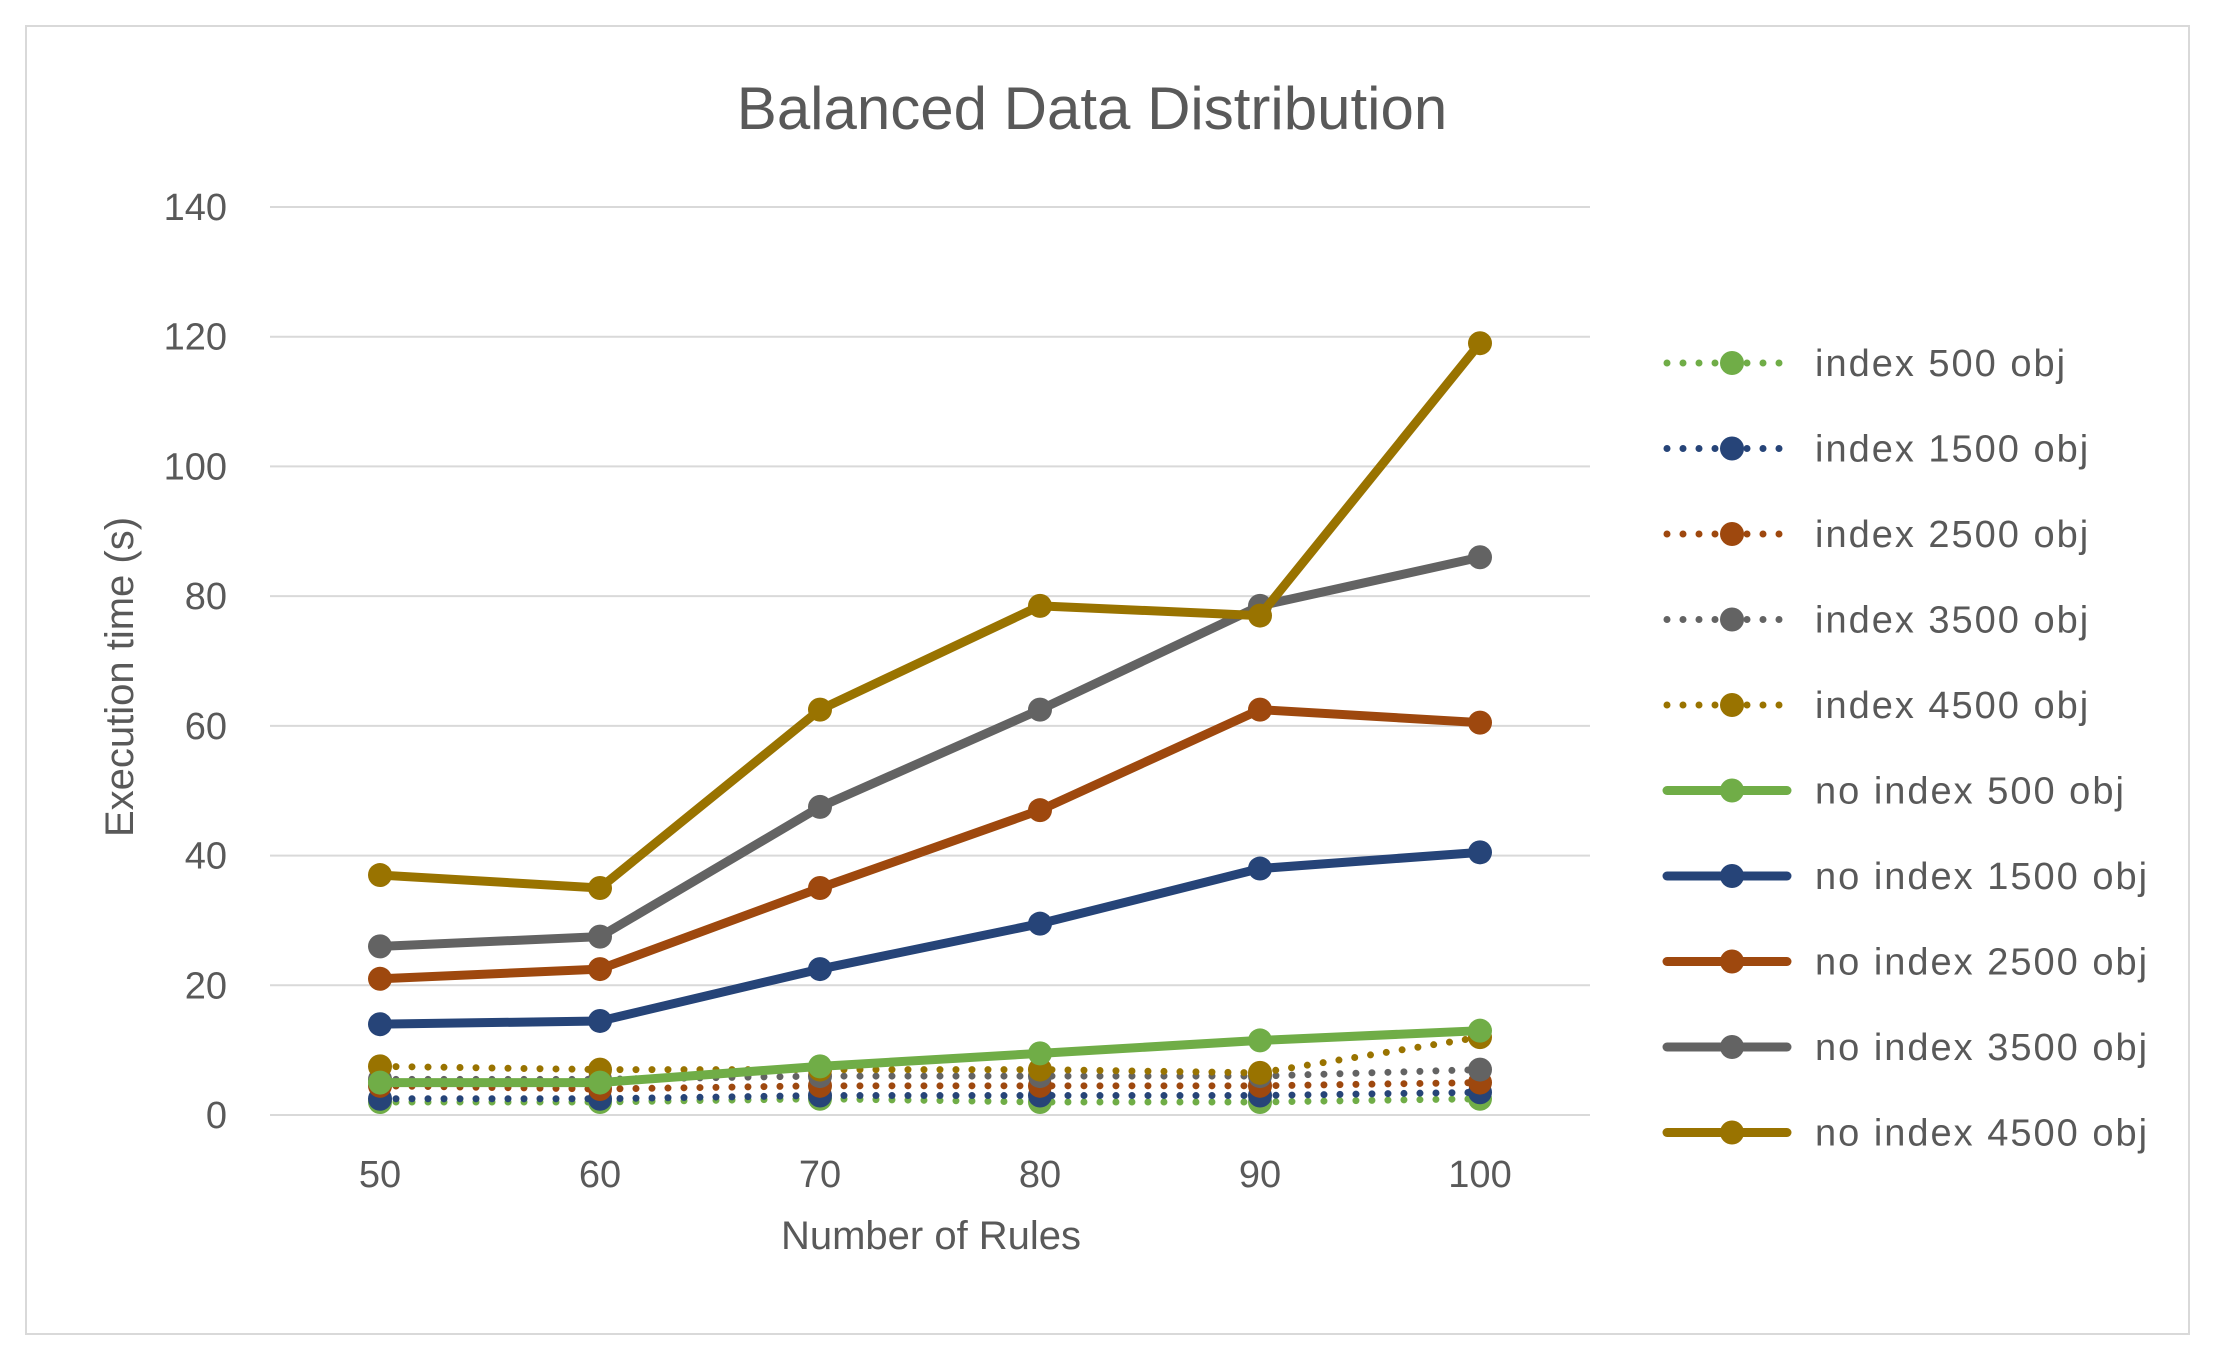  What do you see at coordinates (1952, 535) in the screenshot?
I see `legend-label: index 2500 obj` at bounding box center [1952, 535].